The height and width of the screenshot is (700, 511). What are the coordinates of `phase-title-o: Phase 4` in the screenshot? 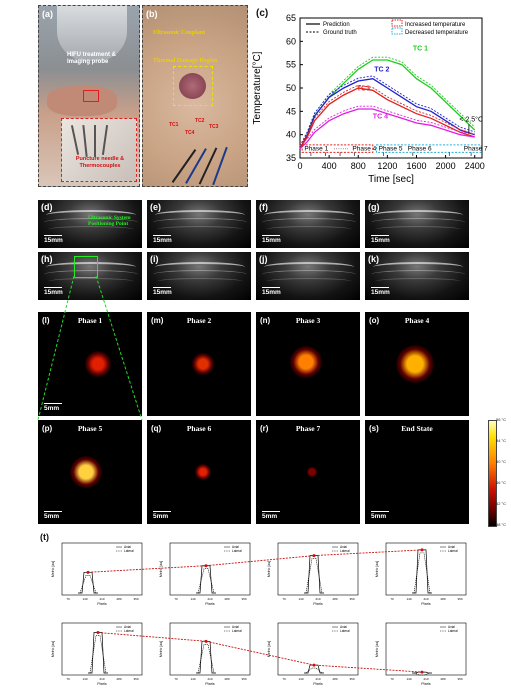 It's located at (417, 320).